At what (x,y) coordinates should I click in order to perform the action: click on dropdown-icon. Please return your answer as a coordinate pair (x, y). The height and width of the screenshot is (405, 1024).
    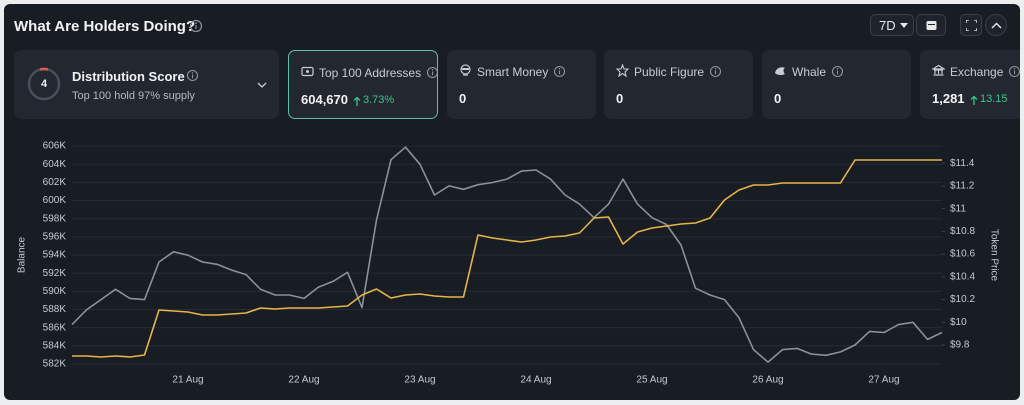
    Looking at the image, I should click on (904, 25).